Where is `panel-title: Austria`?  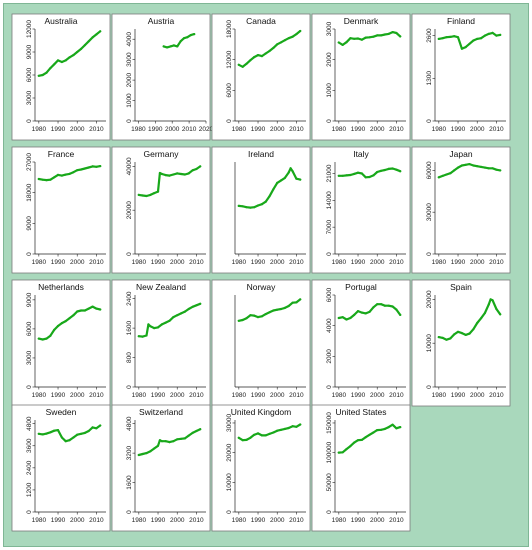
panel-title: Austria is located at coordinates (161, 21).